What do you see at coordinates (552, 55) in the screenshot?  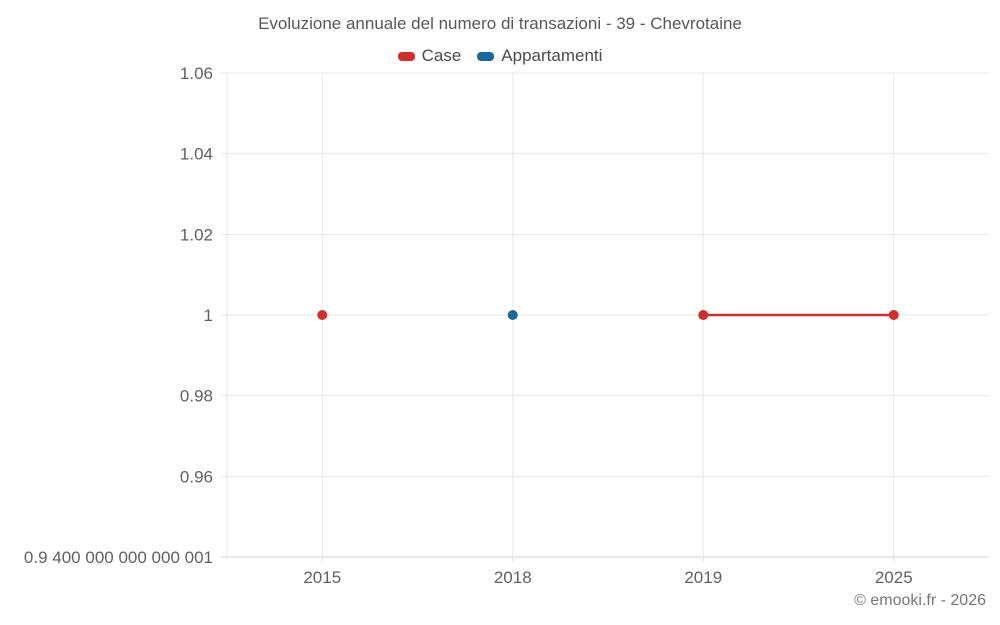 I see `legend-label-appartamenti: Appartamenti` at bounding box center [552, 55].